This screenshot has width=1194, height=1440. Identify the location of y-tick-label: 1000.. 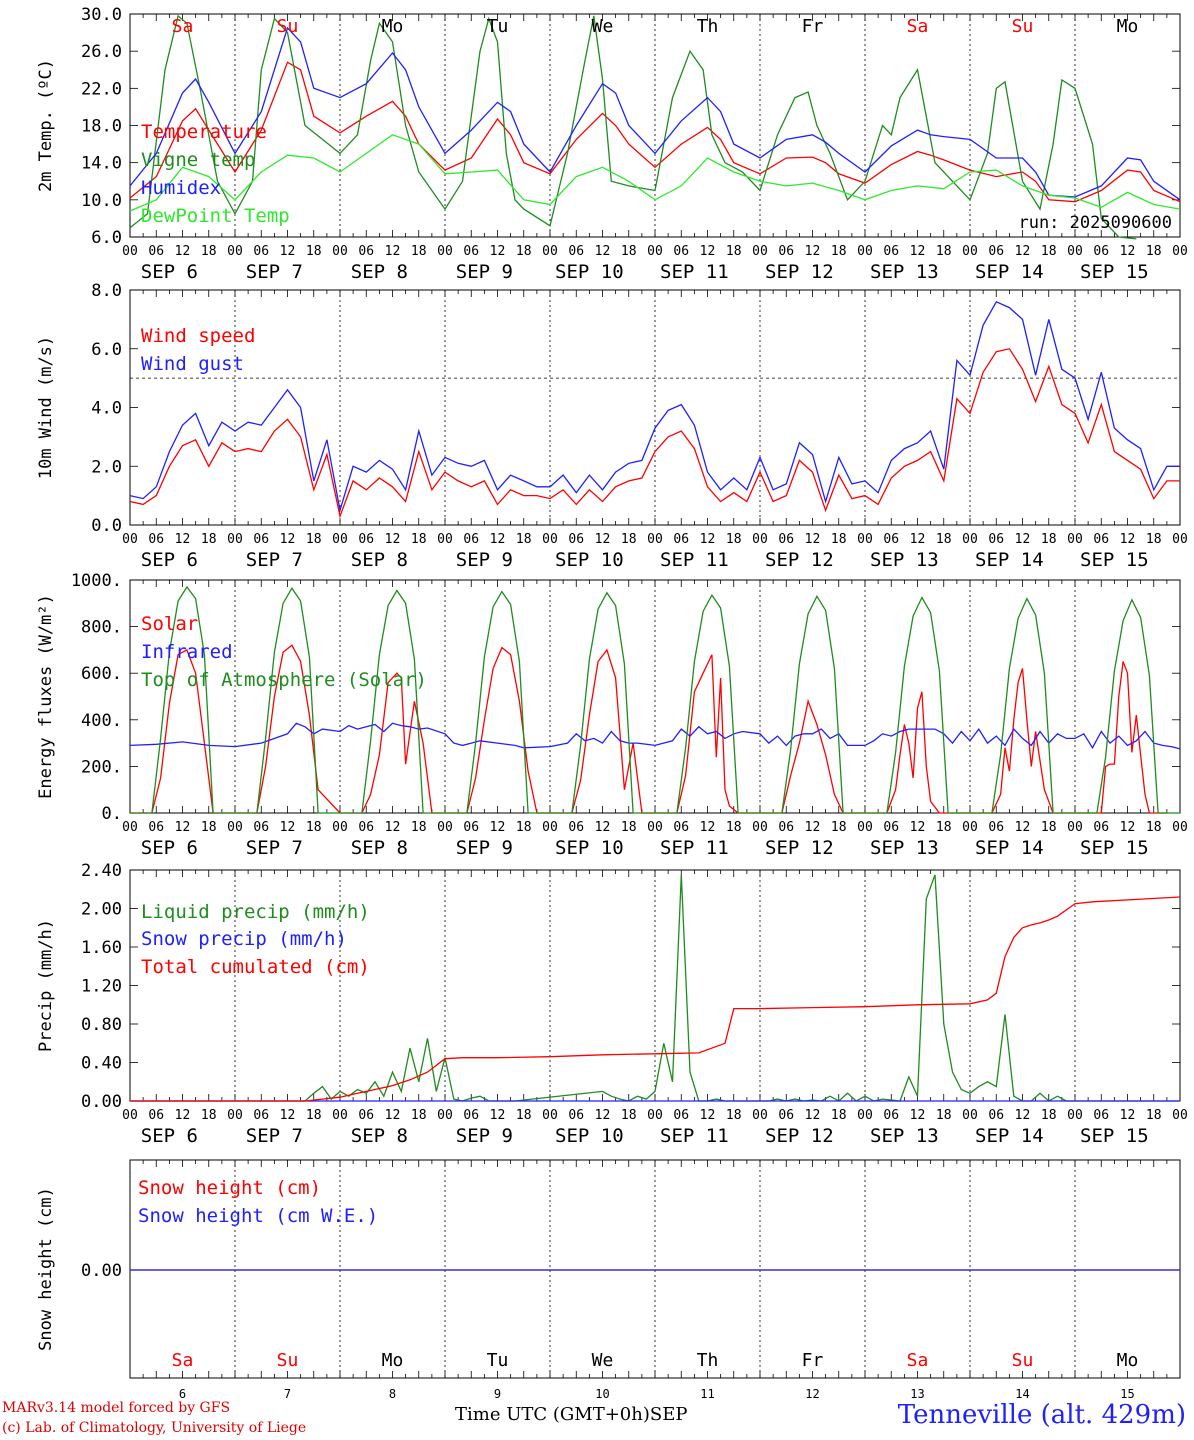
(96, 581).